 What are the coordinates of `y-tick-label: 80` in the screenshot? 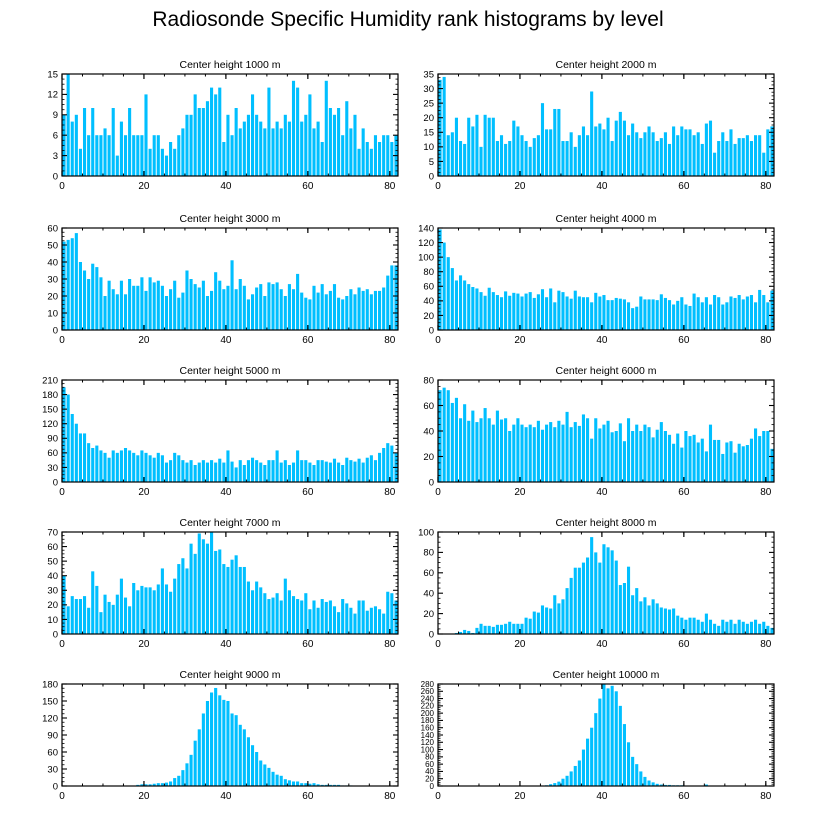 It's located at (428, 380).